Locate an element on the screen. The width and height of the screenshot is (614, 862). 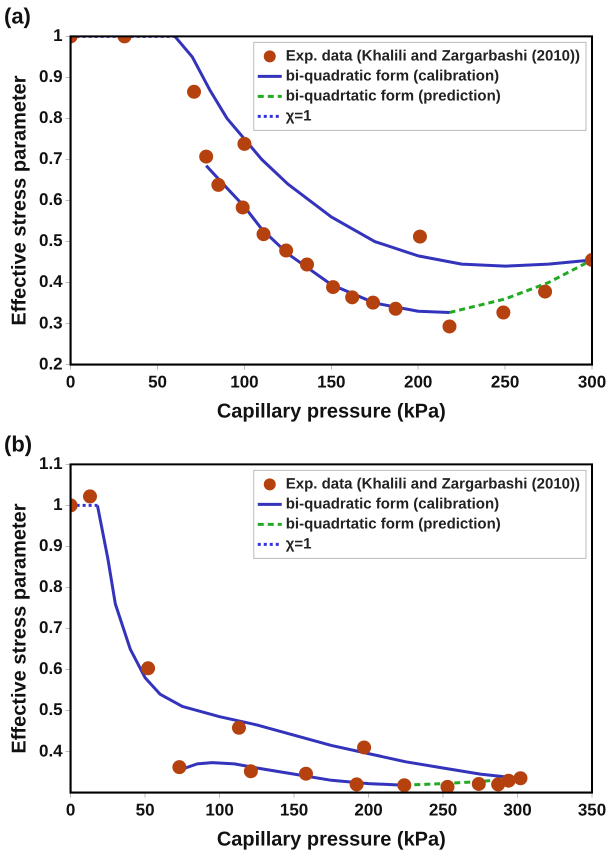
chart-title: (b) is located at coordinates (18, 443).